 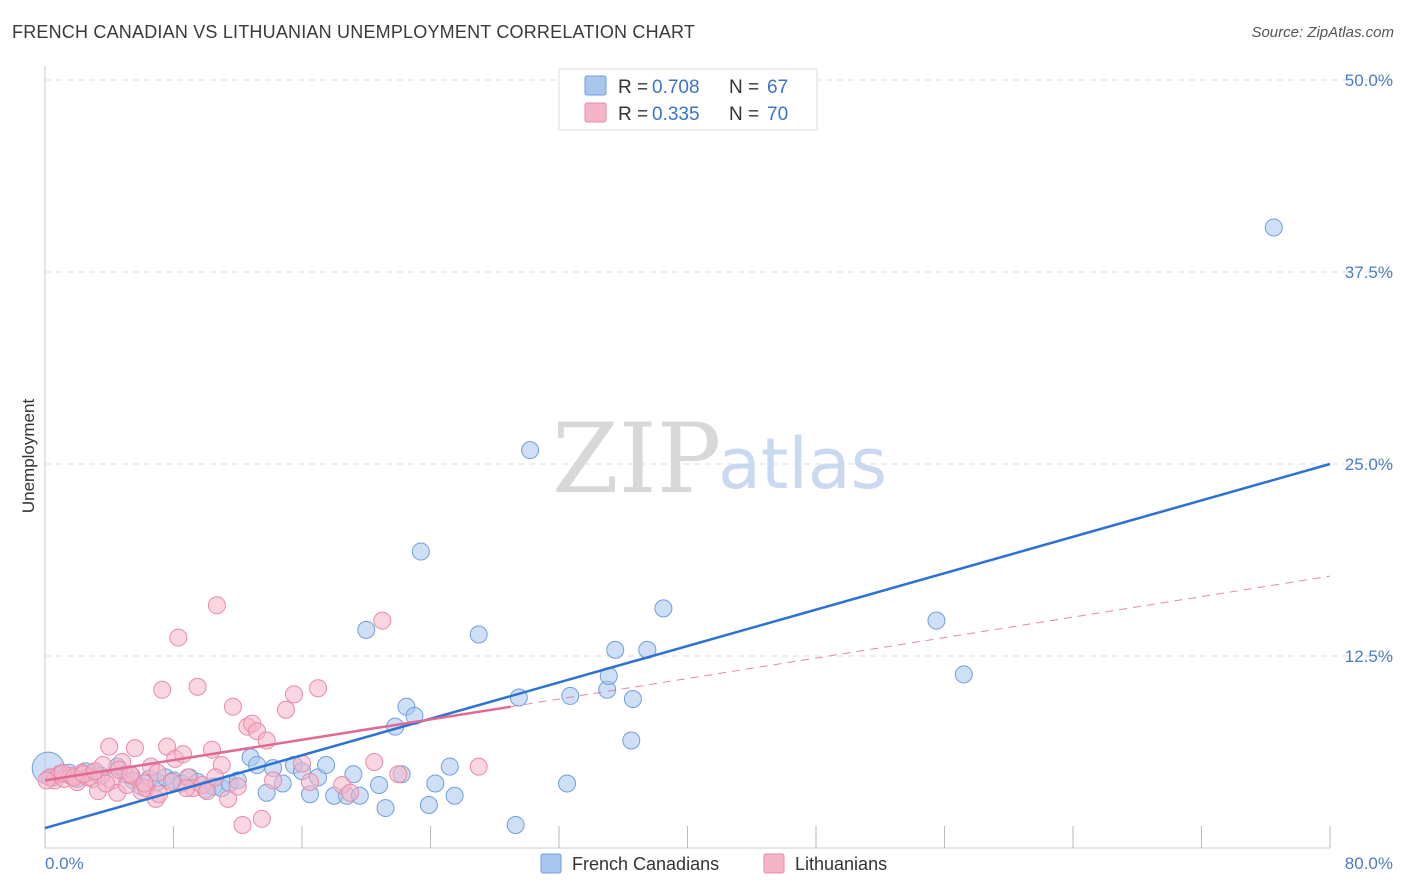 I want to click on legend-r-label-2: R =, so click(x=633, y=114).